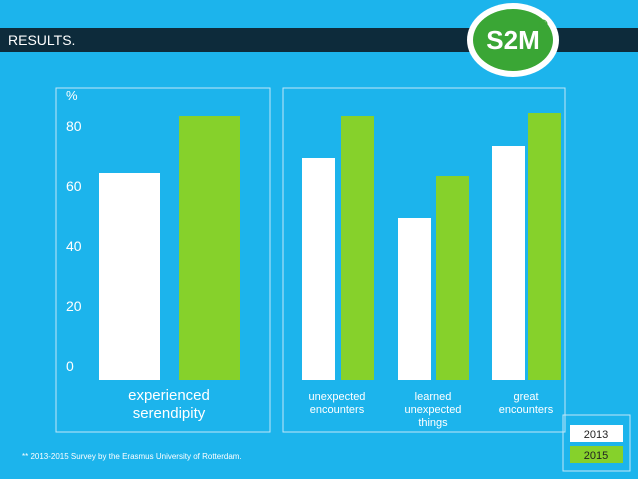  I want to click on registered-mark, so click(543, 24).